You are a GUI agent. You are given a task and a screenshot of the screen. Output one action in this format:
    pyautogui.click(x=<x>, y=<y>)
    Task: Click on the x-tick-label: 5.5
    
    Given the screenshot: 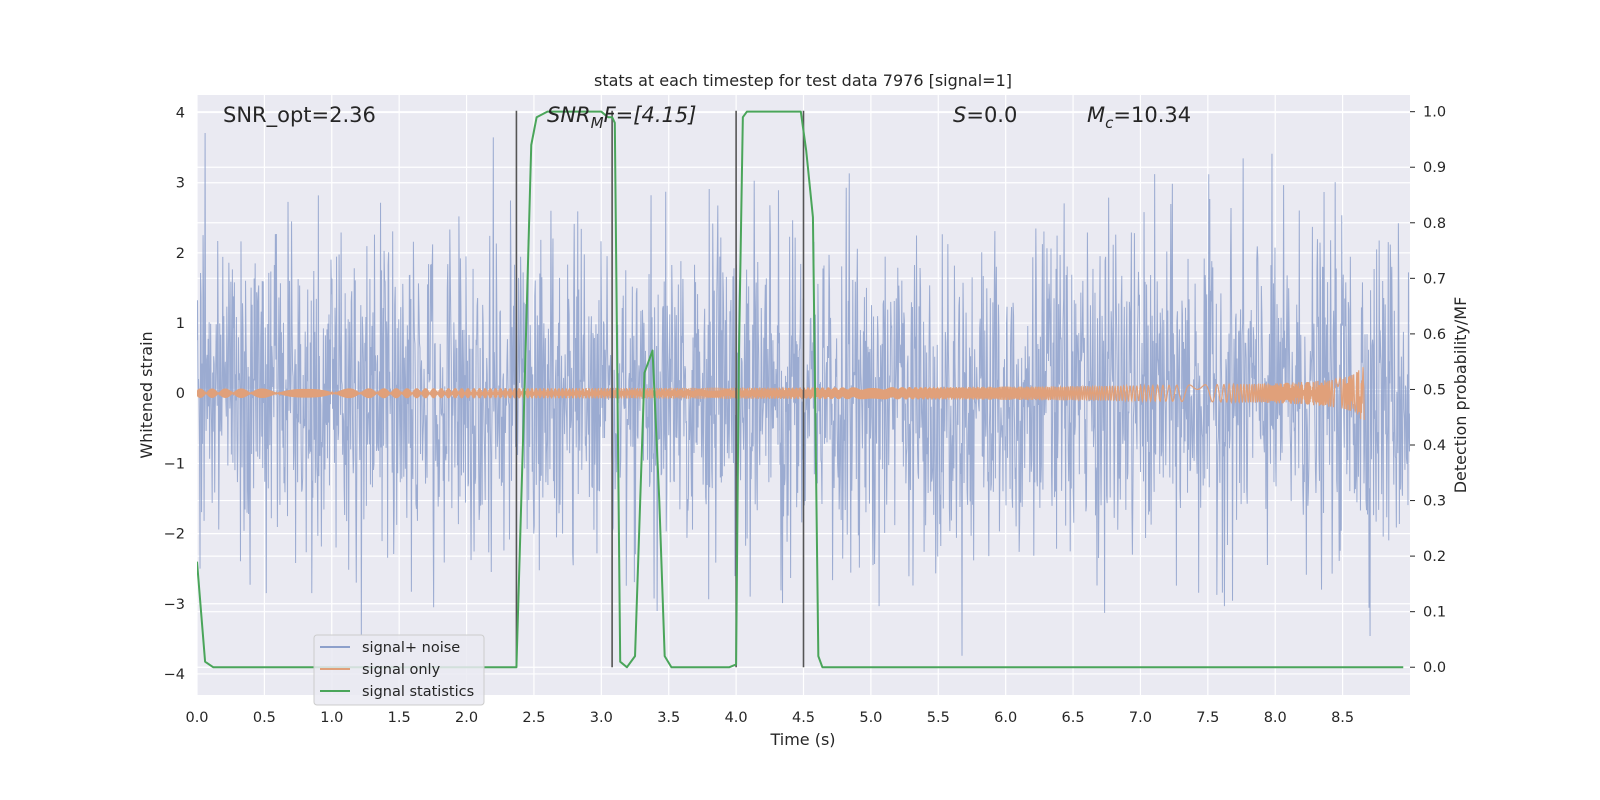 What is the action you would take?
    pyautogui.click(x=938, y=718)
    